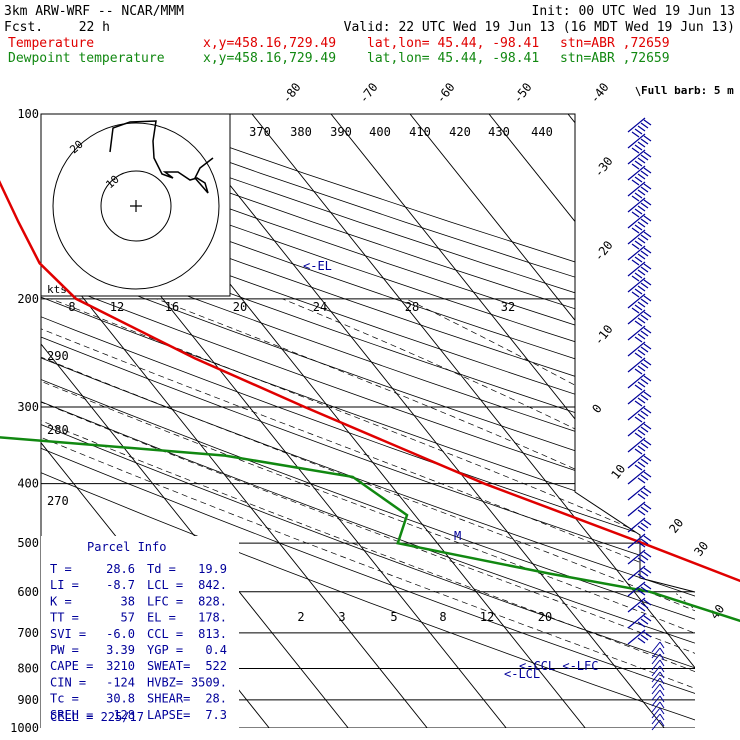 The width and height of the screenshot is (740, 740). I want to click on hodograph-speed-label: 20, so click(240, 307).